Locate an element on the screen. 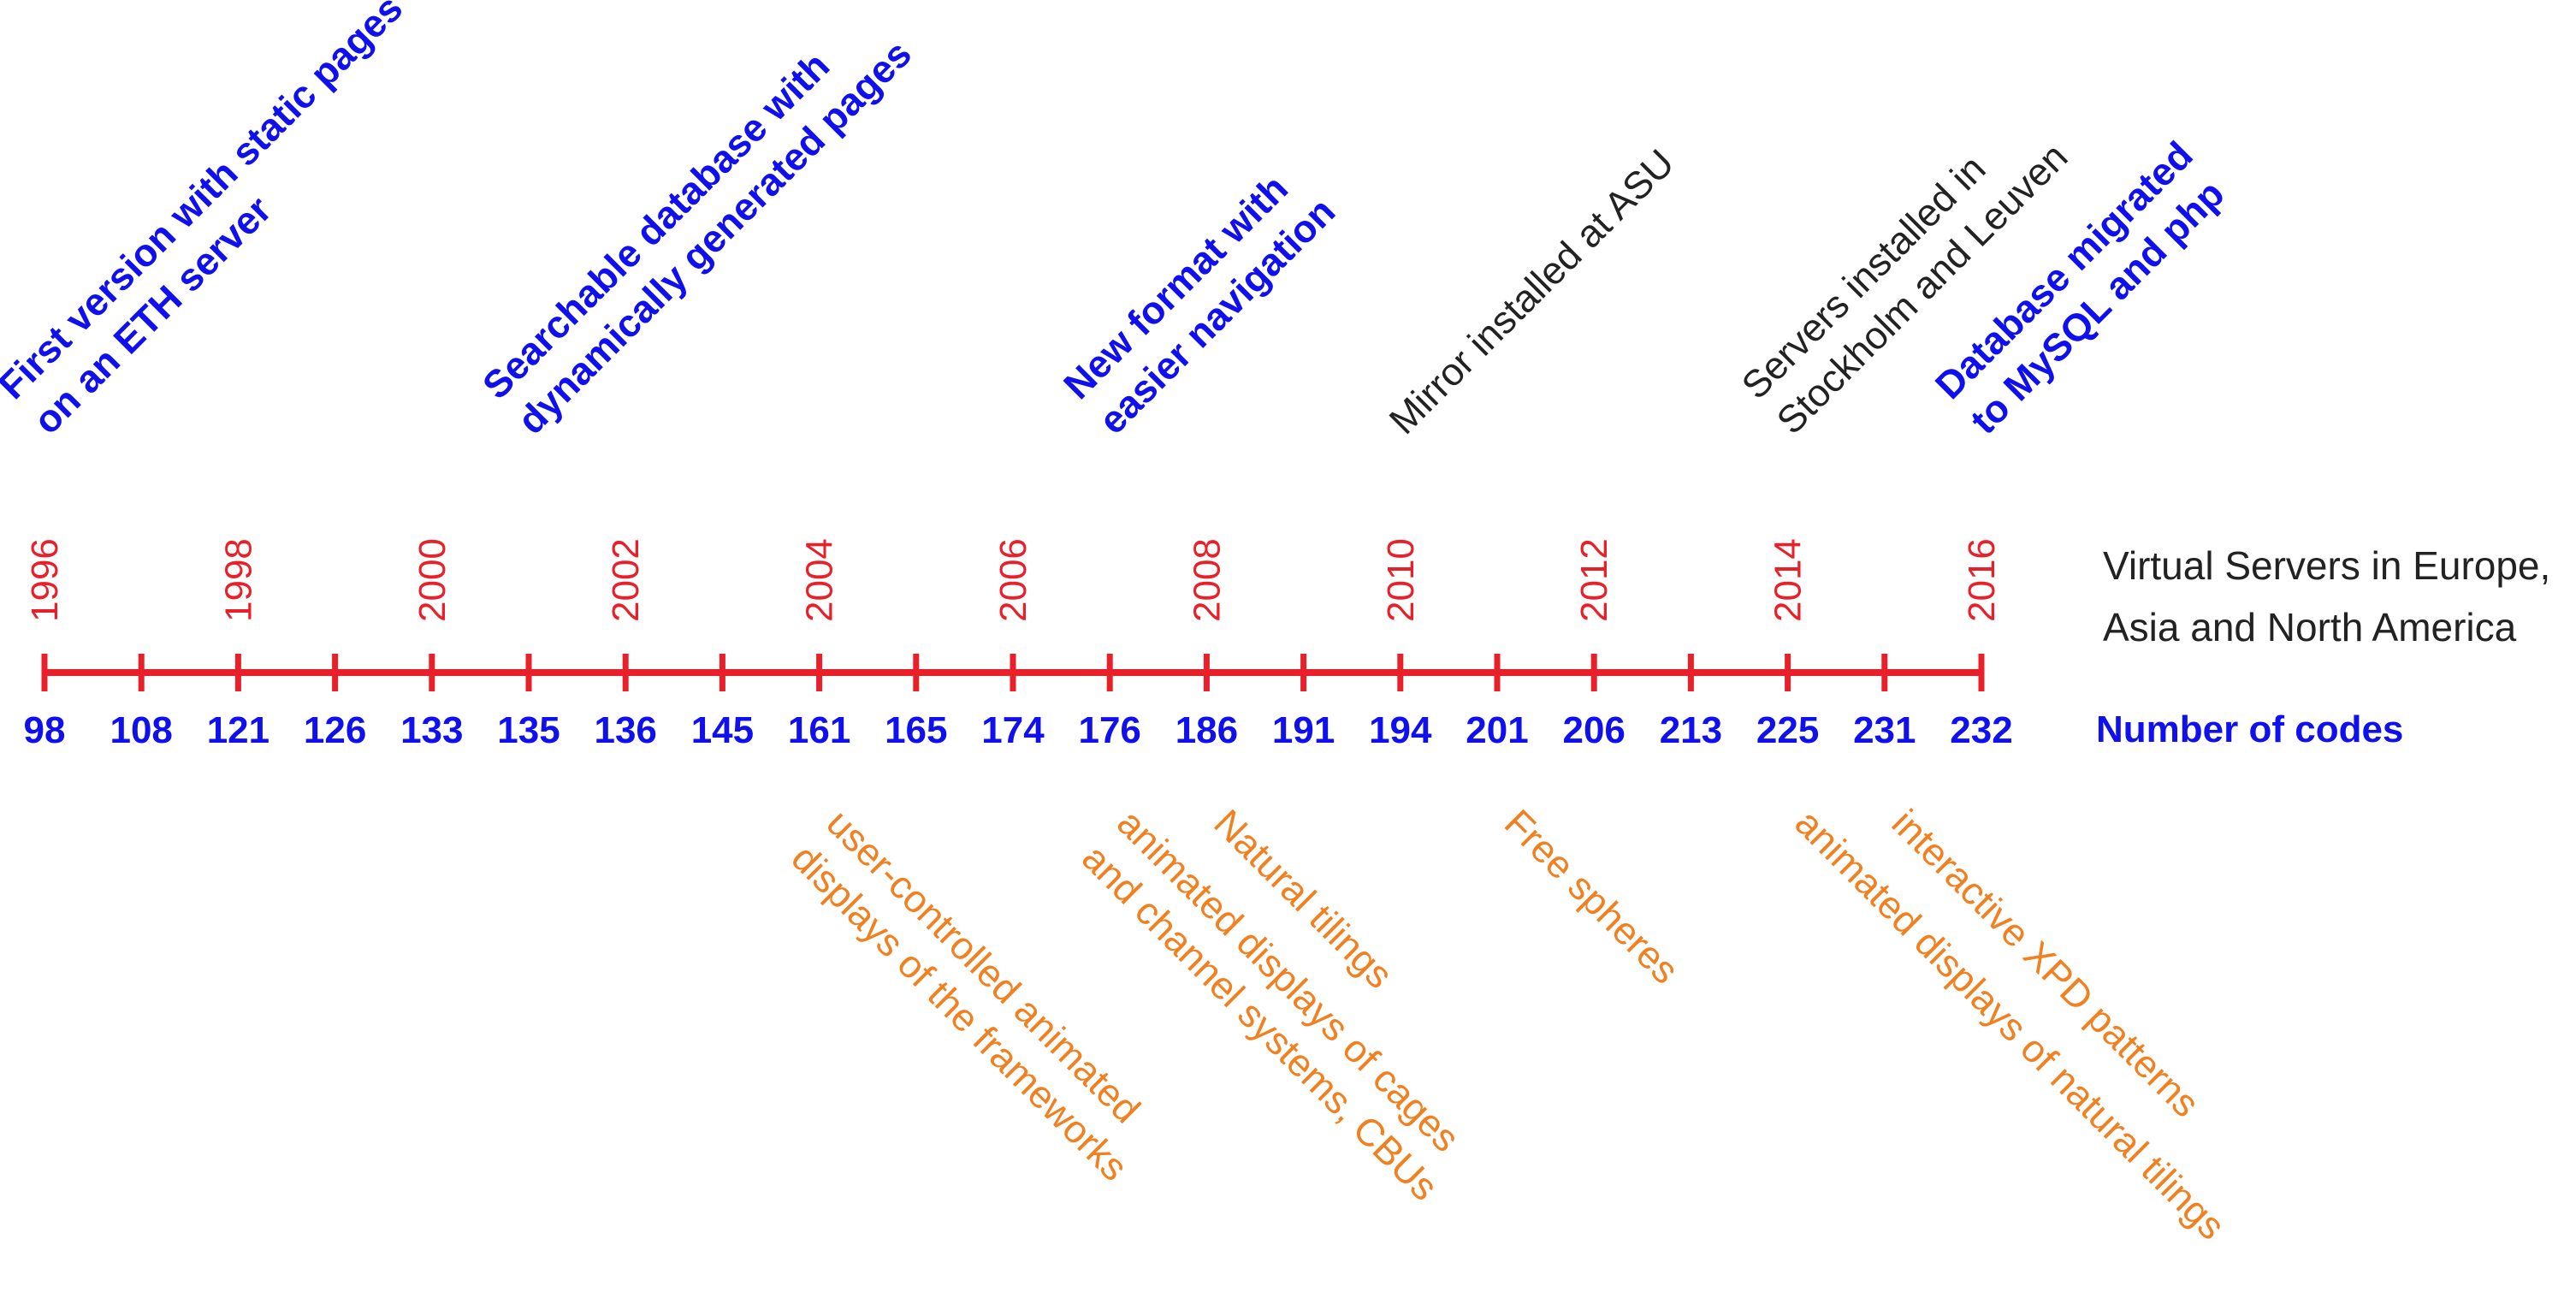  feature-annotation: Free spheres is located at coordinates (1592, 897).